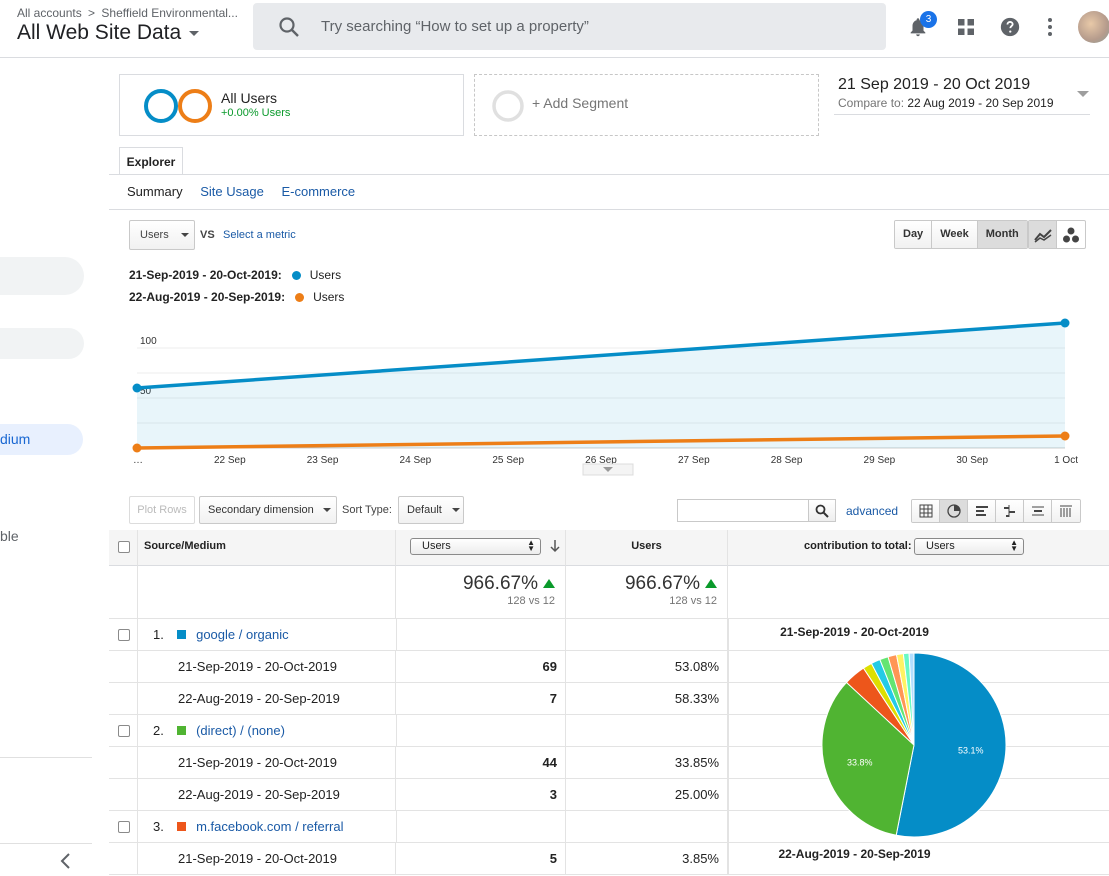  What do you see at coordinates (318, 191) in the screenshot?
I see `subtab-ecommerce: E-commerce` at bounding box center [318, 191].